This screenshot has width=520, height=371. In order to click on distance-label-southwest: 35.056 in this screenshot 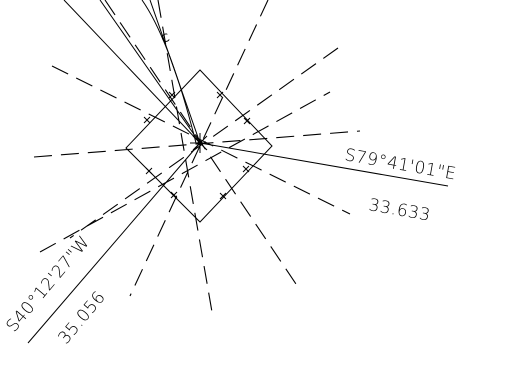, I will do `click(82, 317)`.